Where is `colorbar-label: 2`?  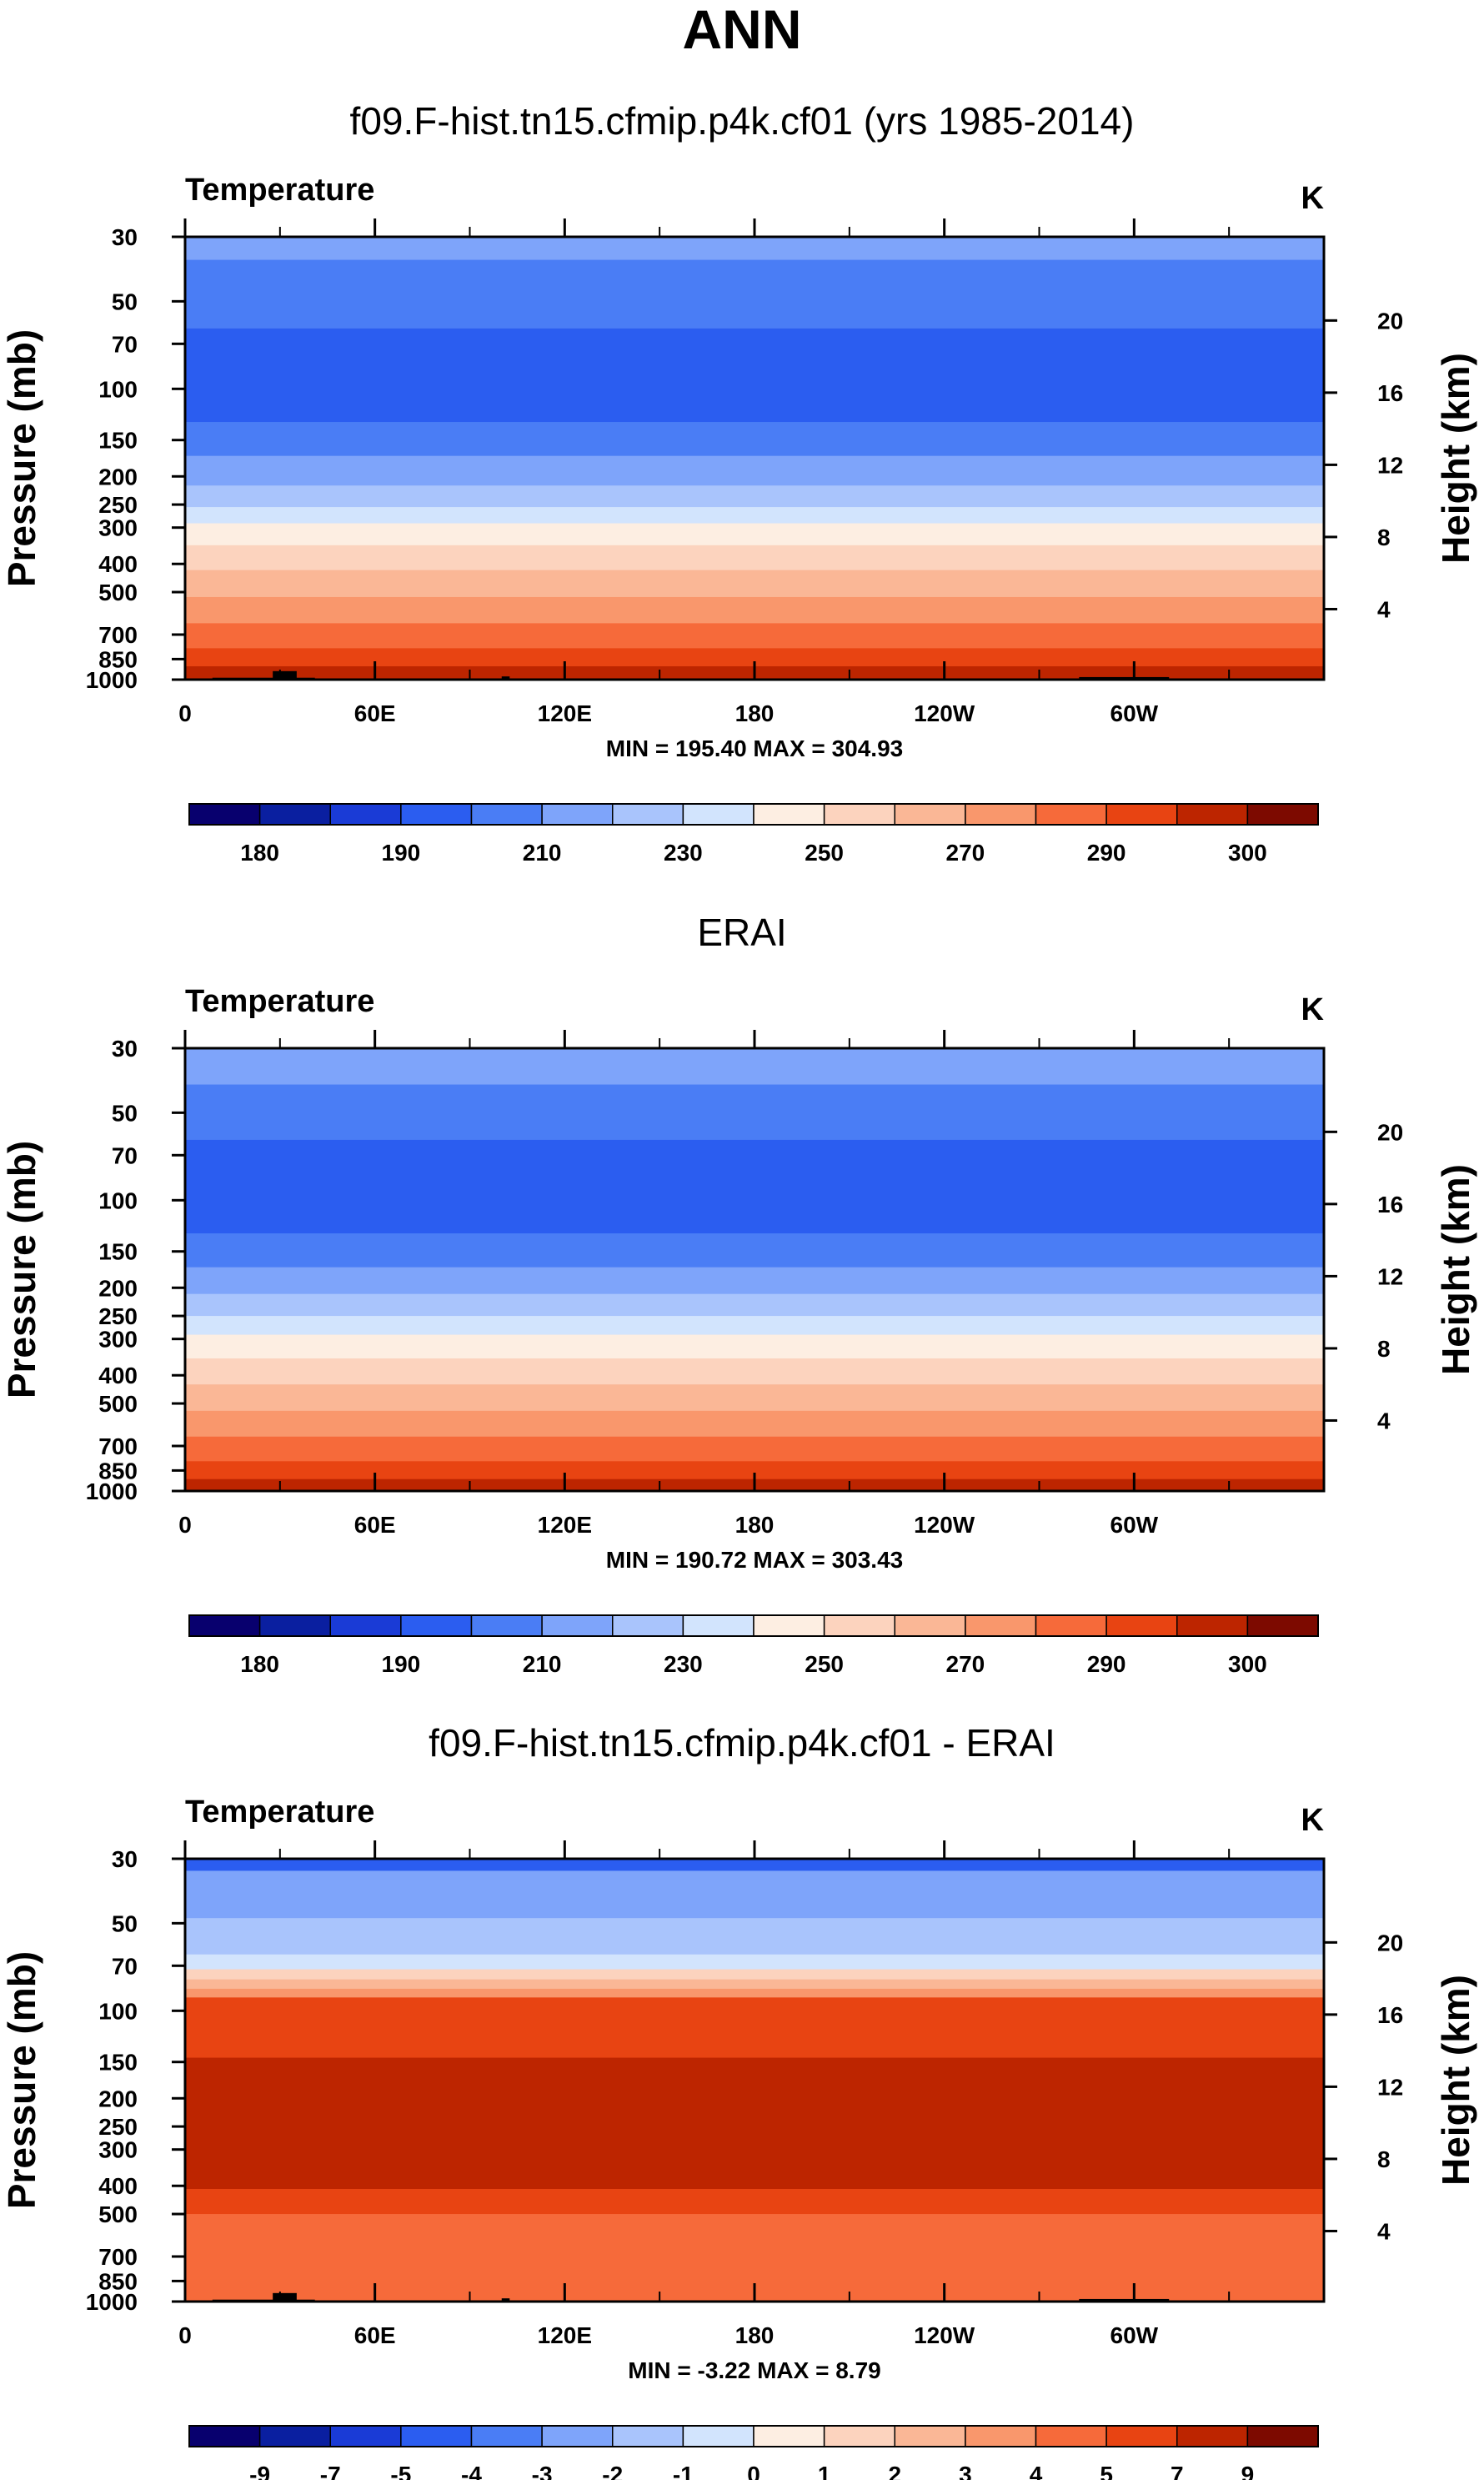 colorbar-label: 2 is located at coordinates (894, 2471).